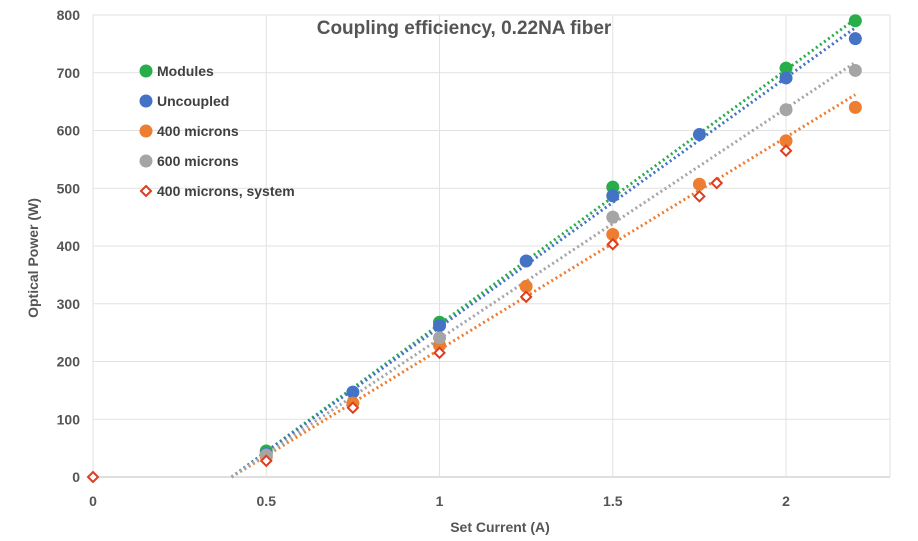 This screenshot has height=541, width=918. I want to click on legend-item: 600 microns, so click(189, 161).